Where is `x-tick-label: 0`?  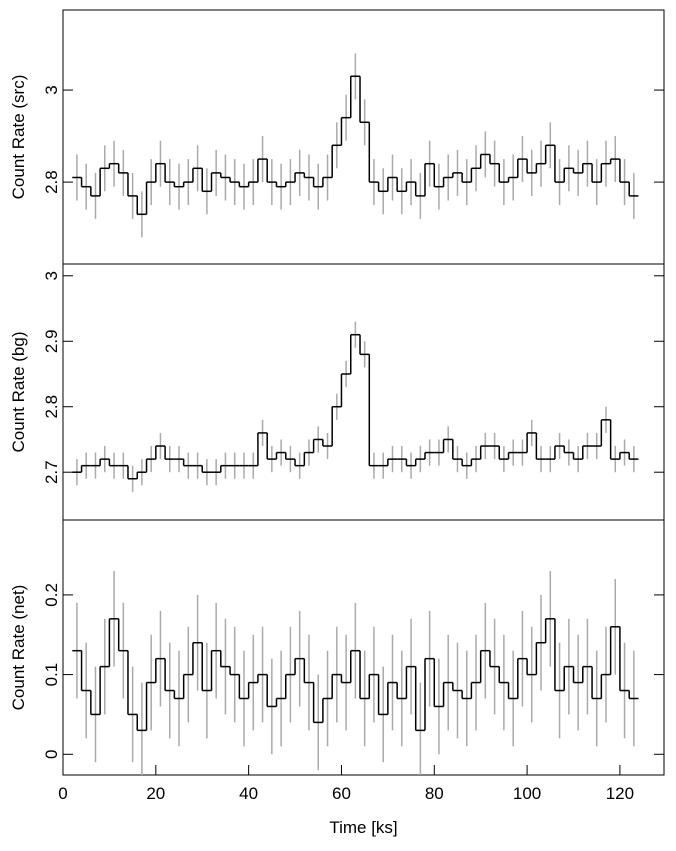
x-tick-label: 0 is located at coordinates (62, 793).